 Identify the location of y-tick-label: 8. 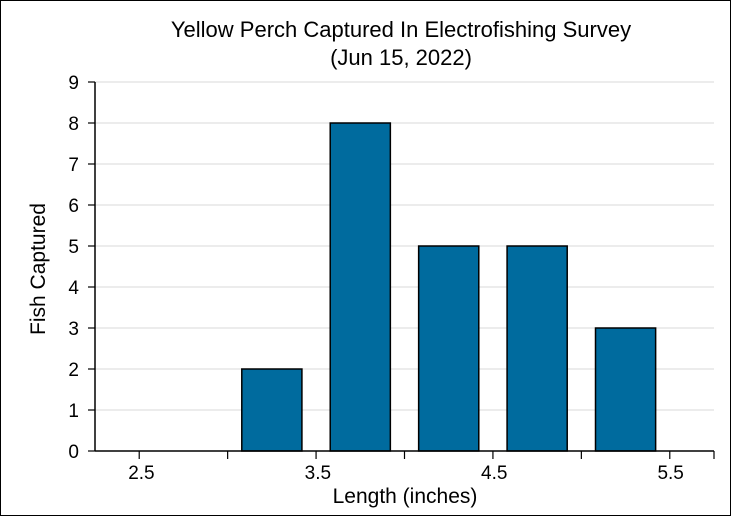
(73, 124).